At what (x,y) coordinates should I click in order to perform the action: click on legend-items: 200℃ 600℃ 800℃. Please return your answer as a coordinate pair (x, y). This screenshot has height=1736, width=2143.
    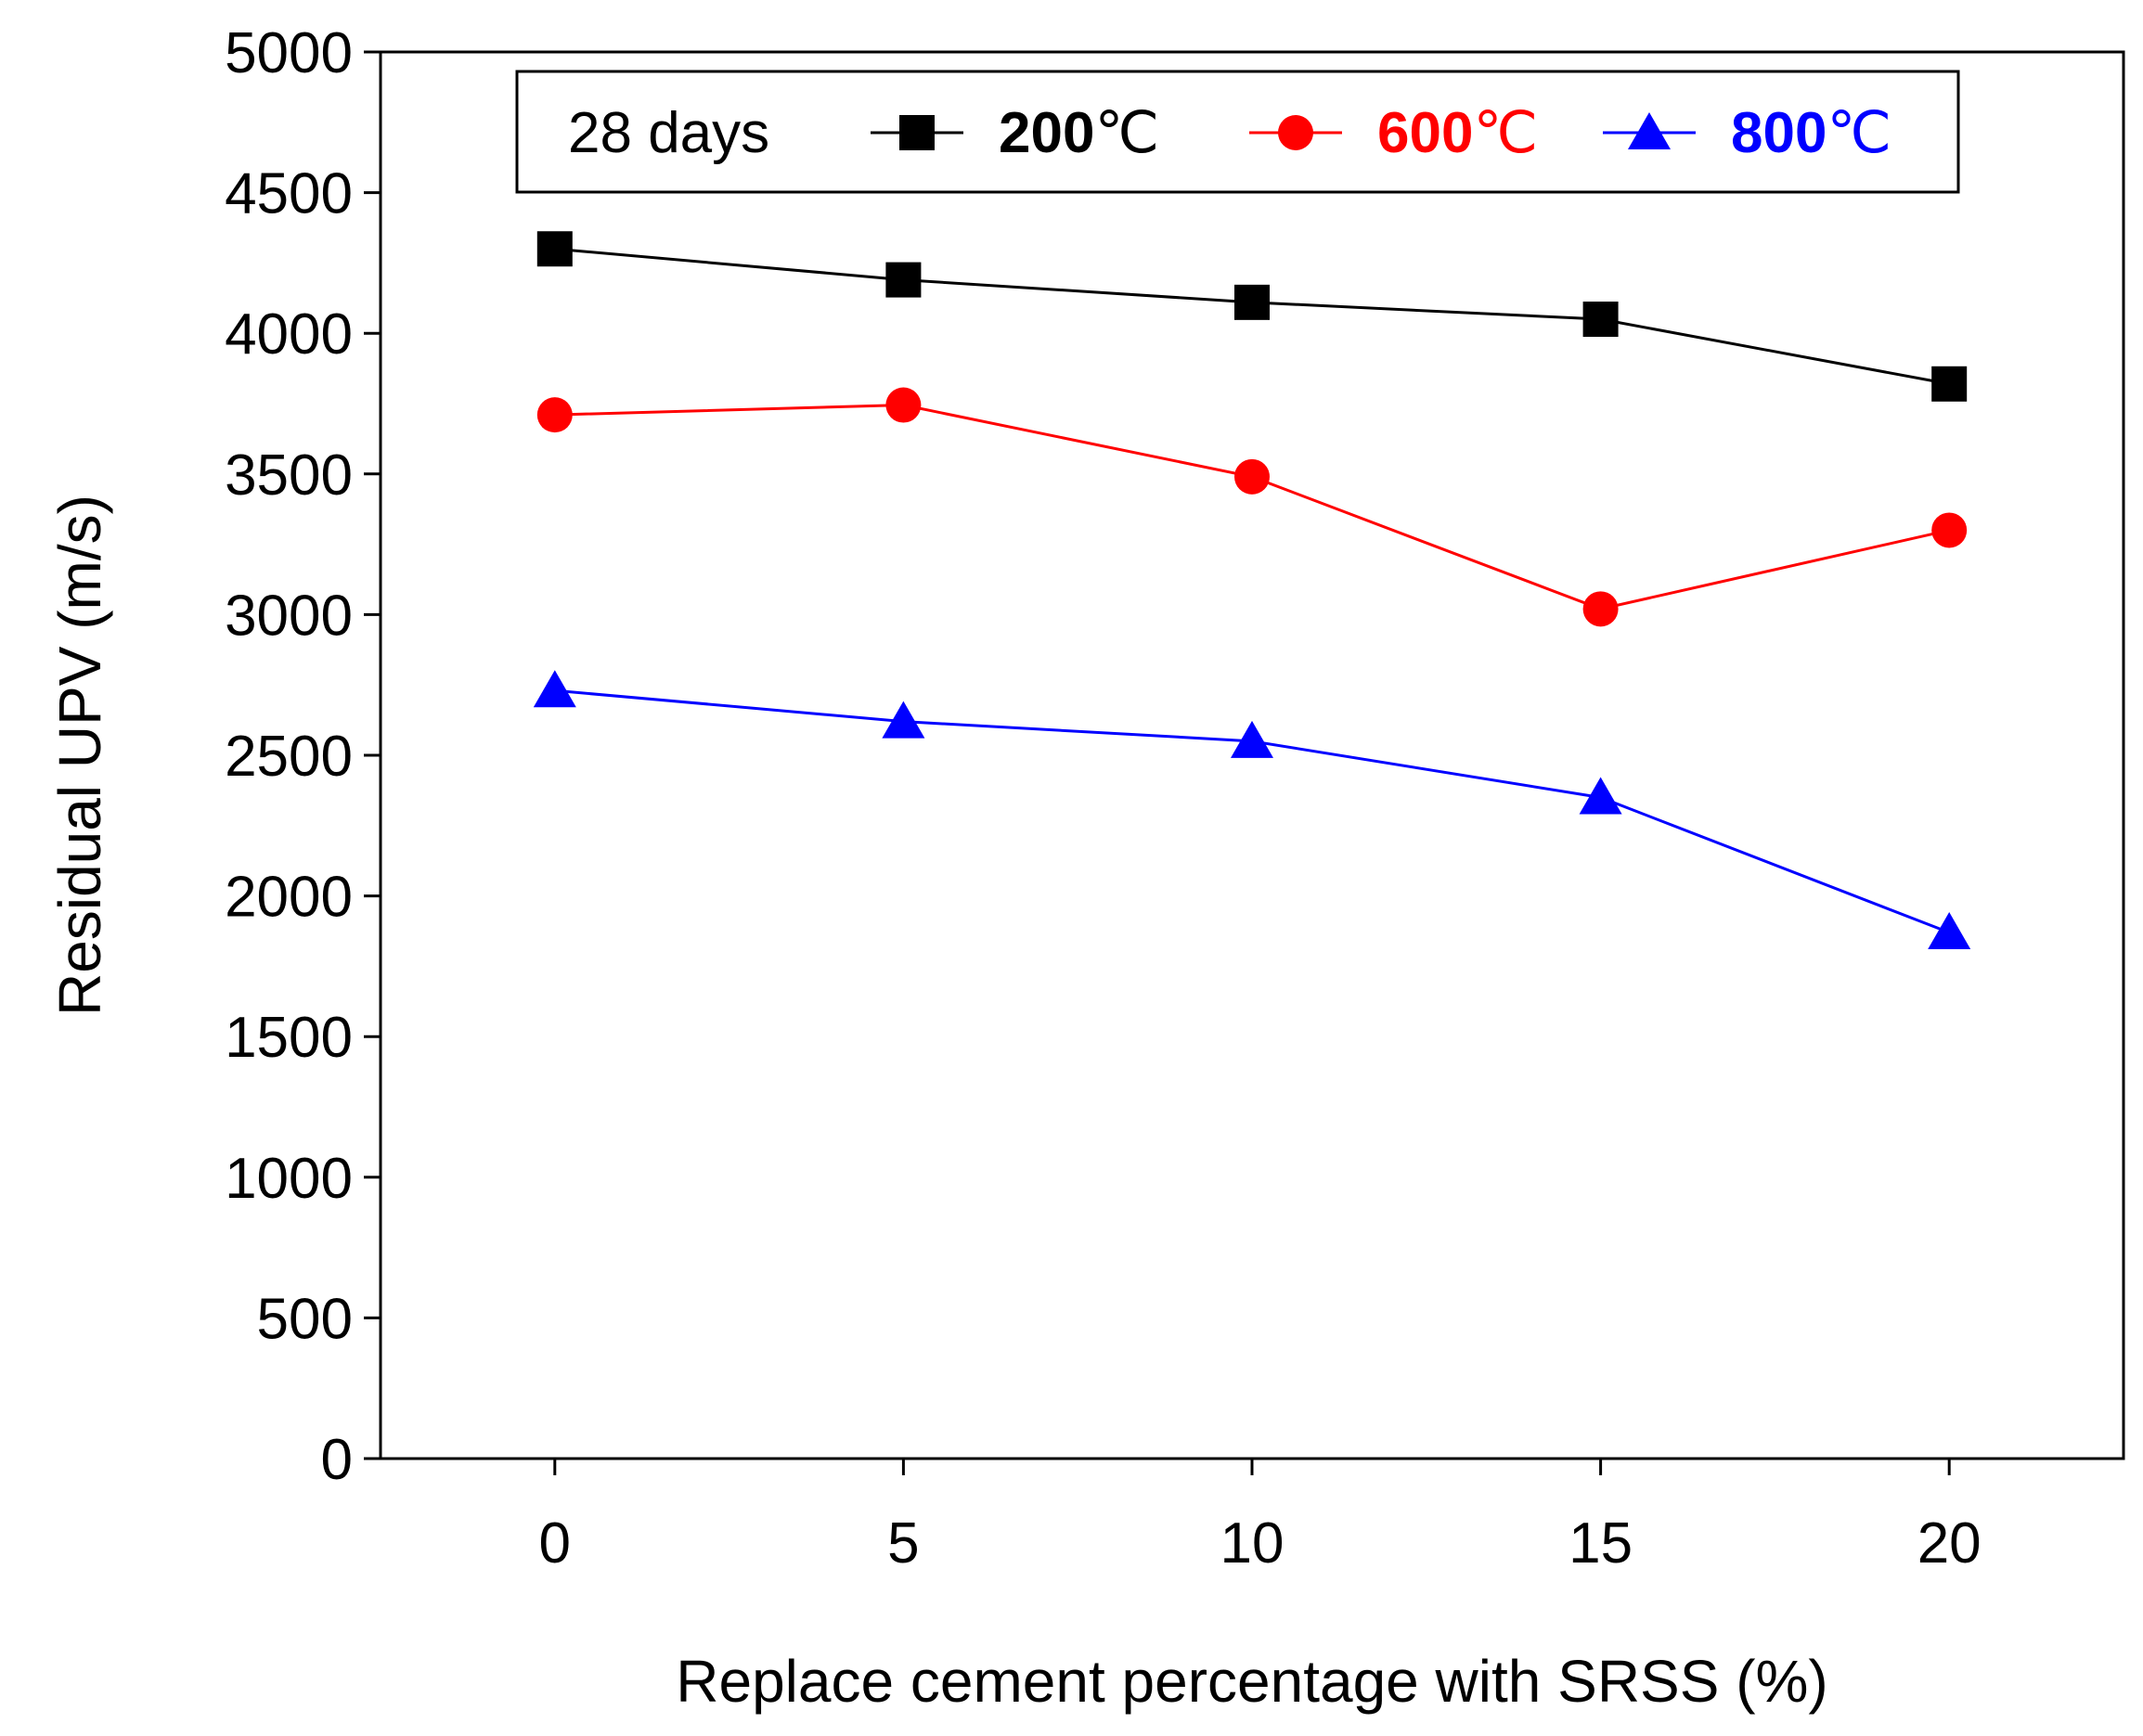
    Looking at the image, I should click on (1381, 133).